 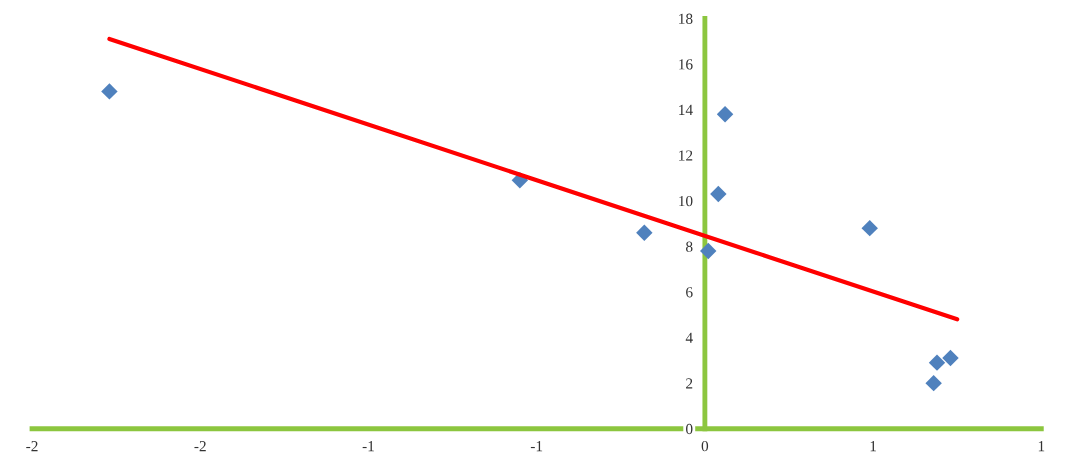 I want to click on y-tick-label: 0, so click(x=689, y=429).